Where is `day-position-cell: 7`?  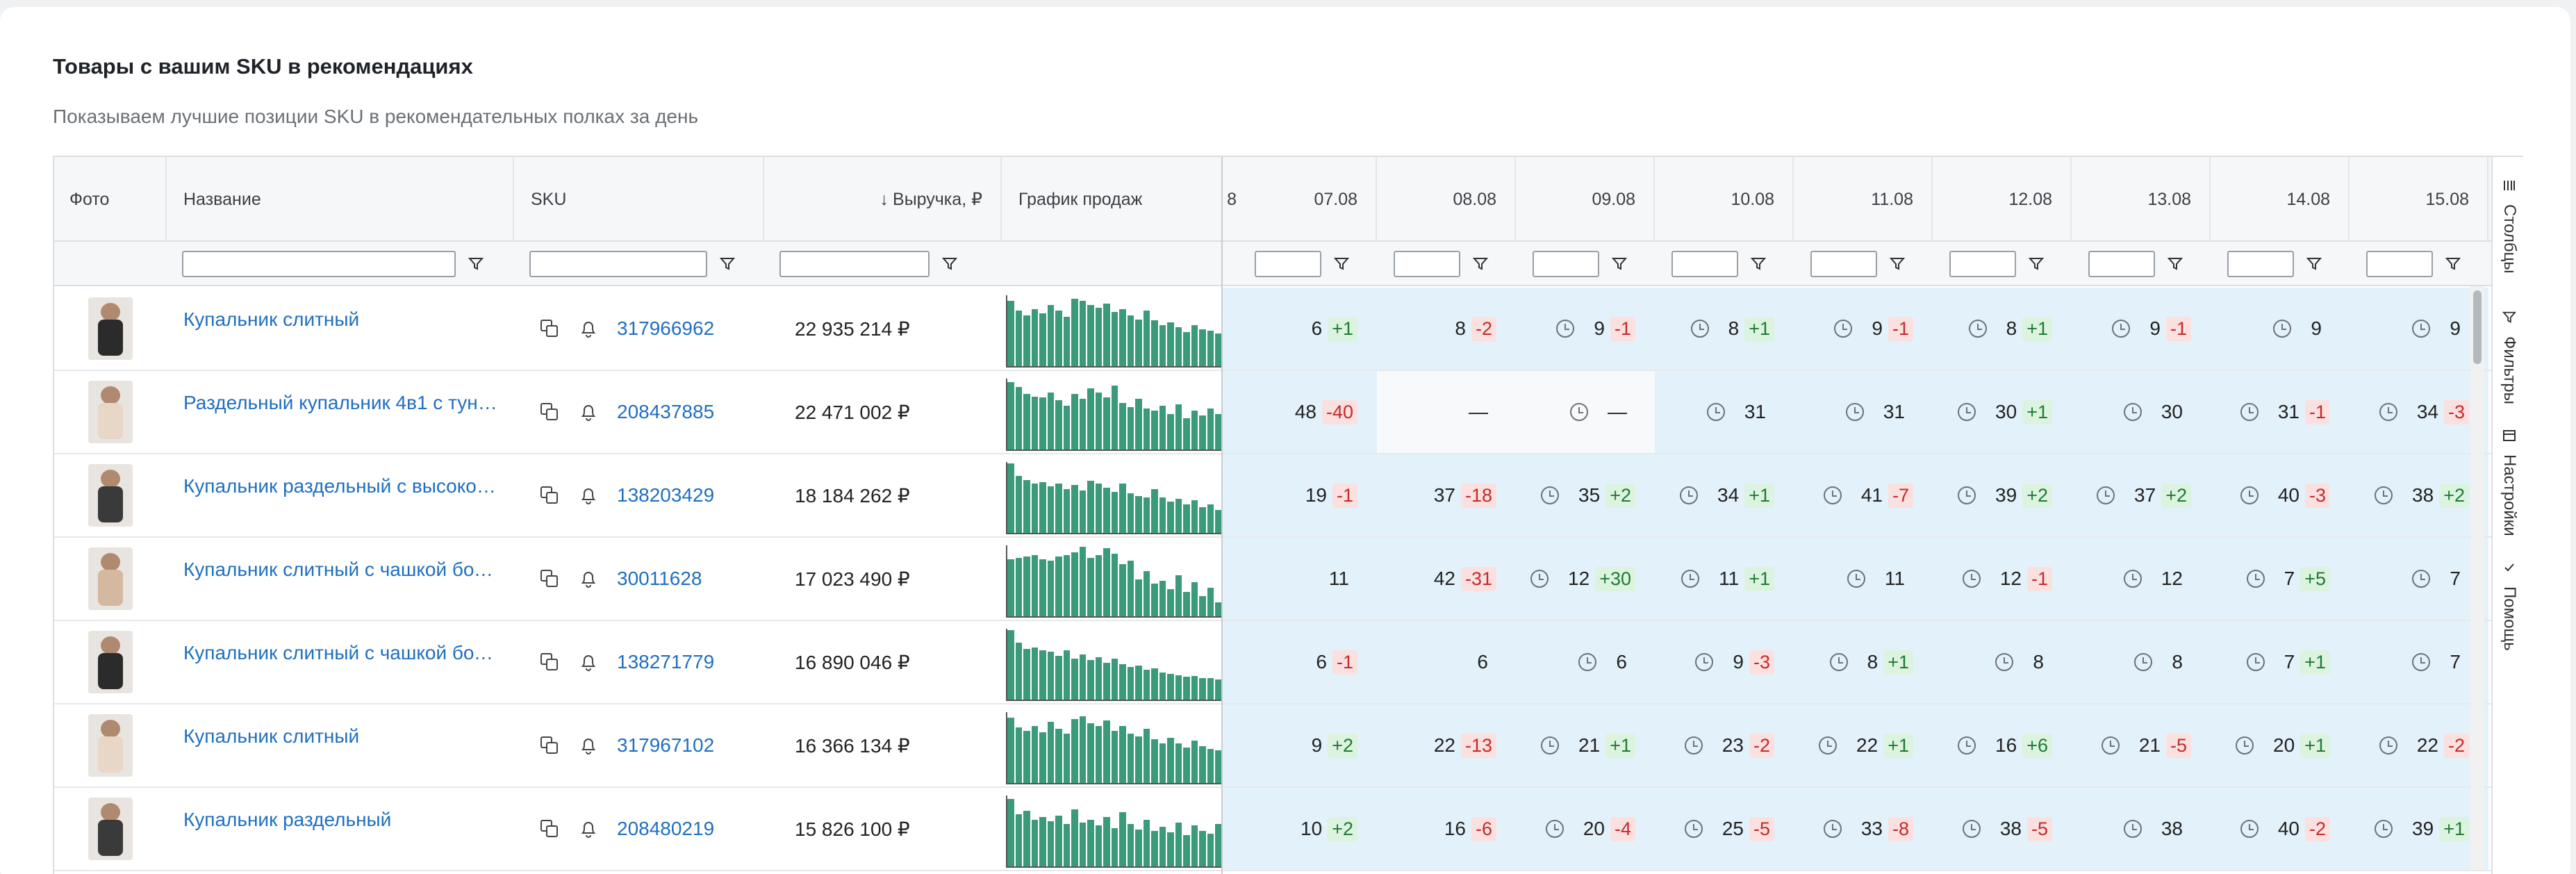 day-position-cell: 7 is located at coordinates (2419, 579).